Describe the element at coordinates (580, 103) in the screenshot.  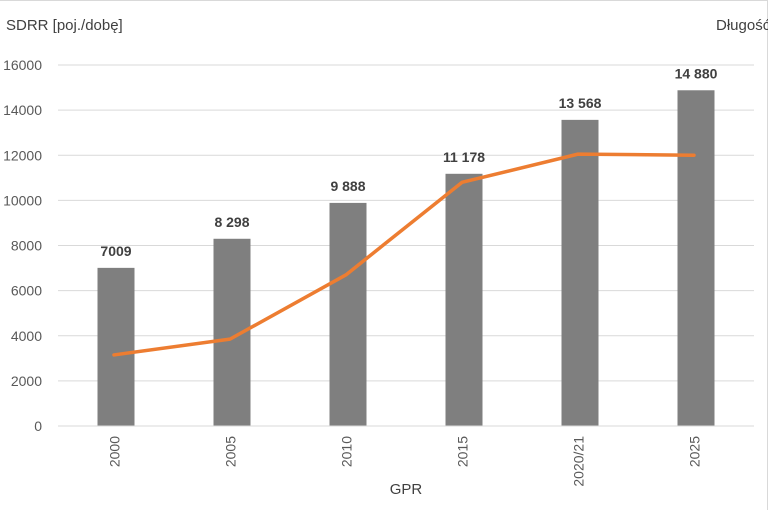
I see `bar-data-label: 13 568` at that location.